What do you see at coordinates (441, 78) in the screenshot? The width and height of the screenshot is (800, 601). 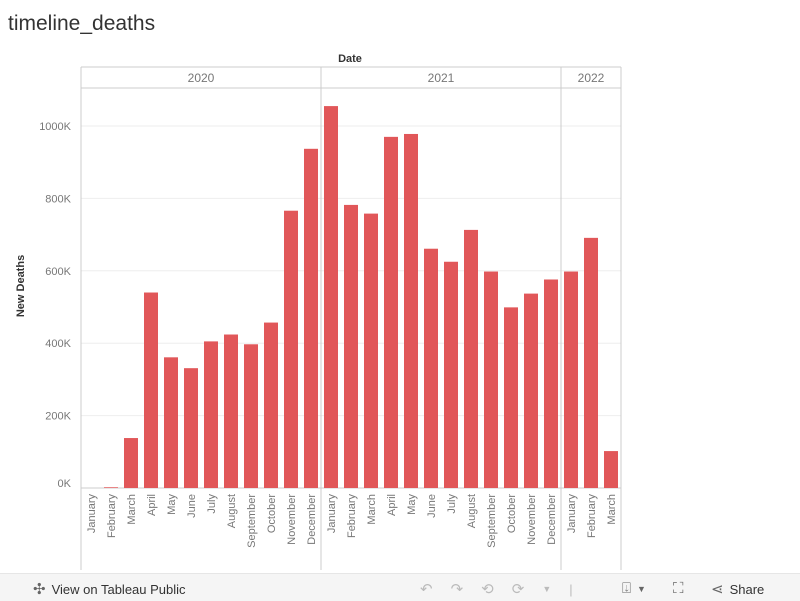 I see `year-header-label: 2021` at bounding box center [441, 78].